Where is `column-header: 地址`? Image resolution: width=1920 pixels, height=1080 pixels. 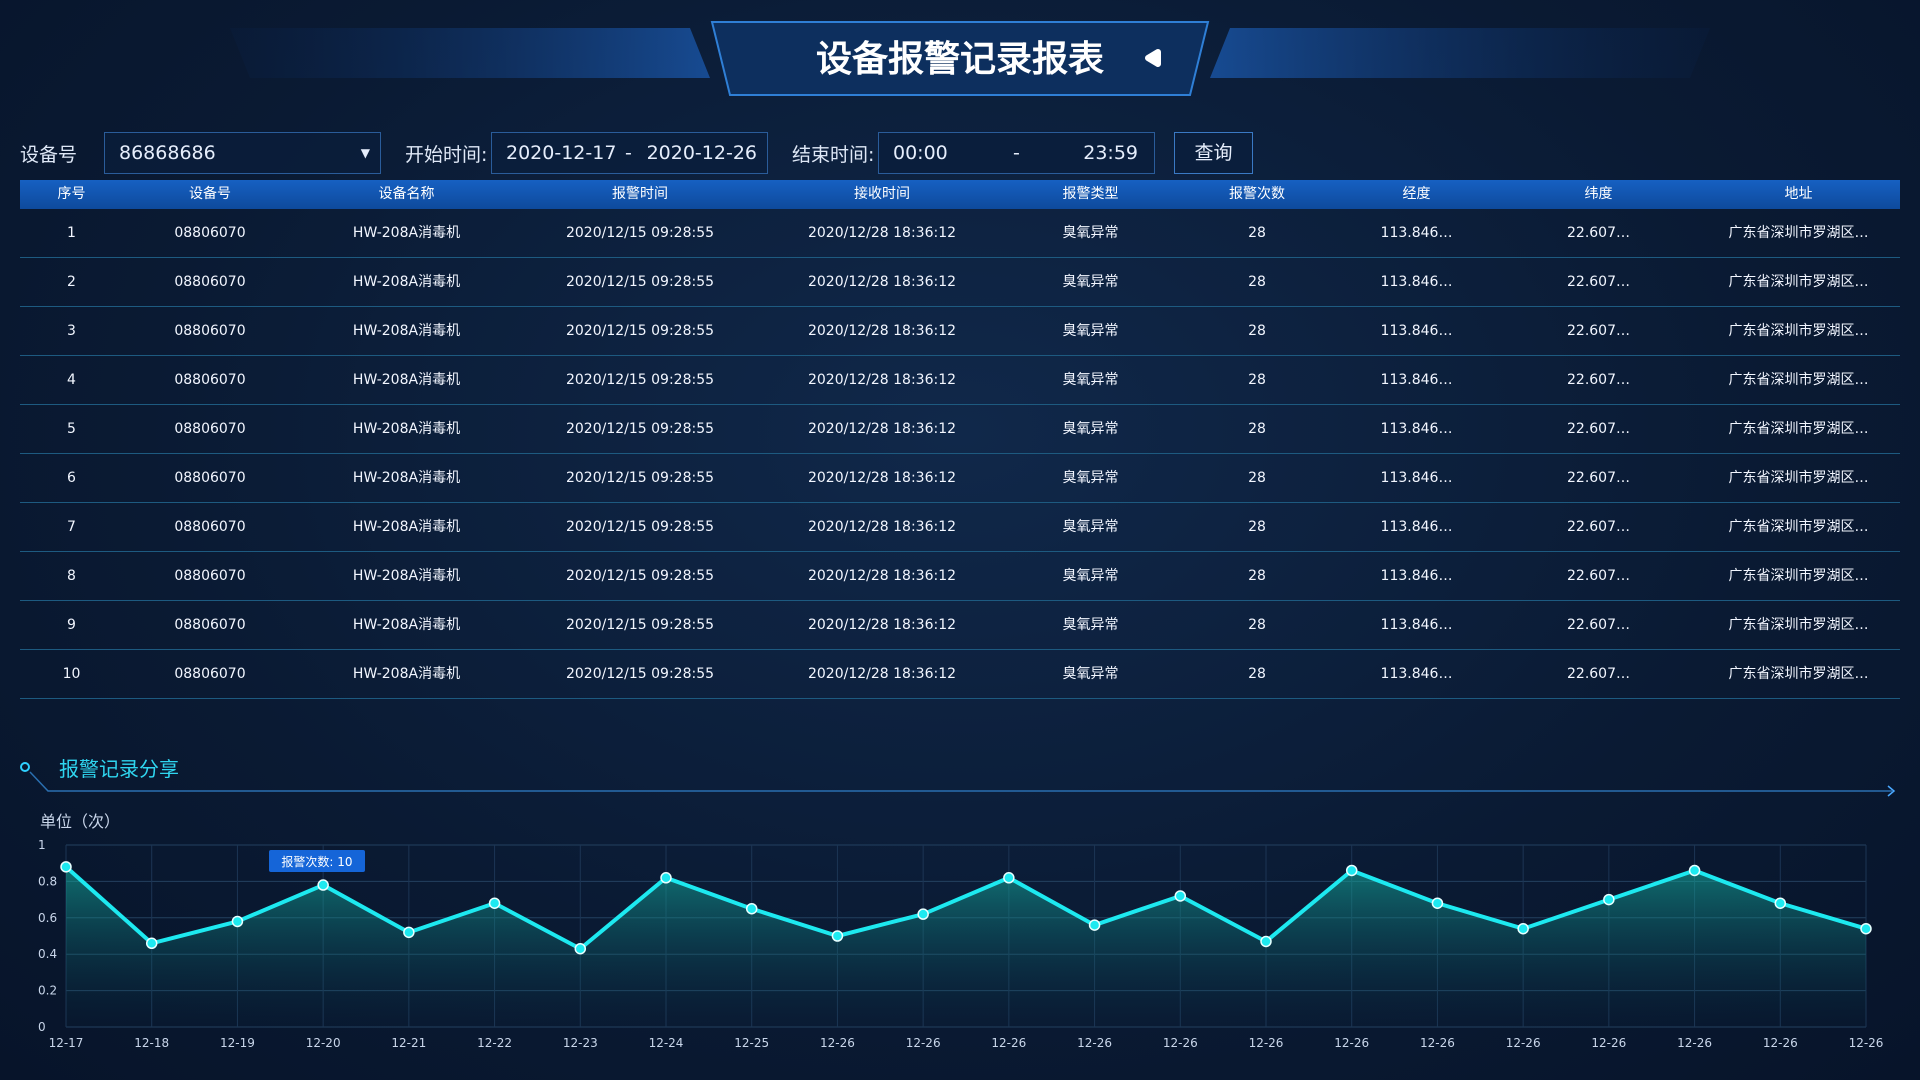 column-header: 地址 is located at coordinates (1798, 194).